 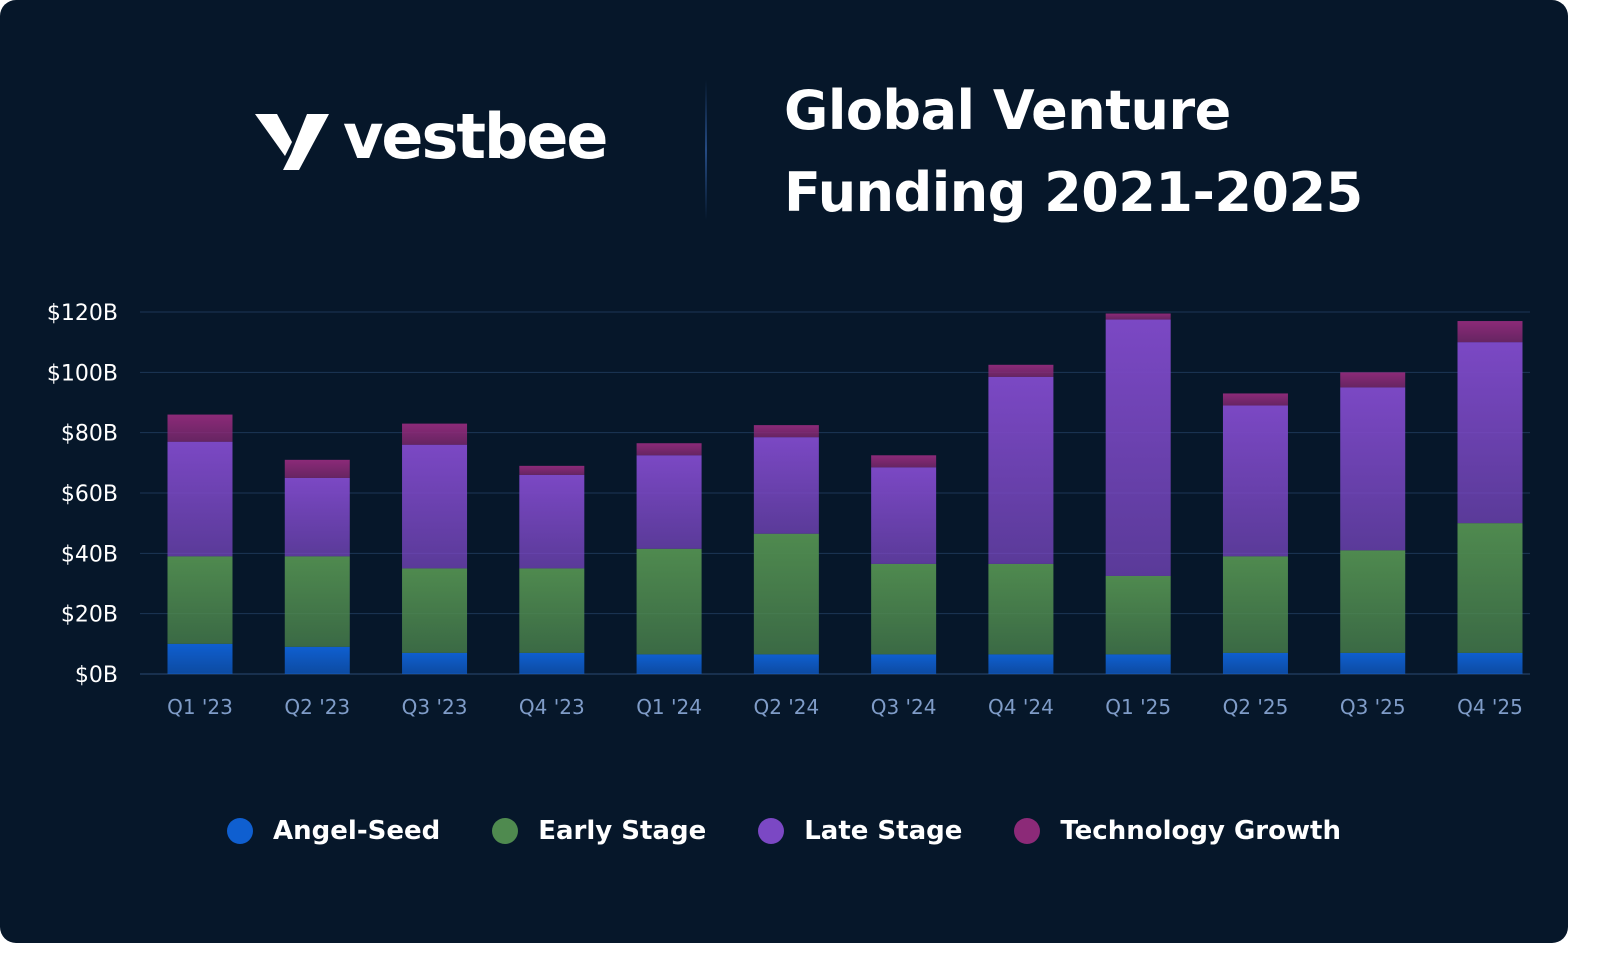 I want to click on vestbee-logo: vestbee, so click(x=431, y=139).